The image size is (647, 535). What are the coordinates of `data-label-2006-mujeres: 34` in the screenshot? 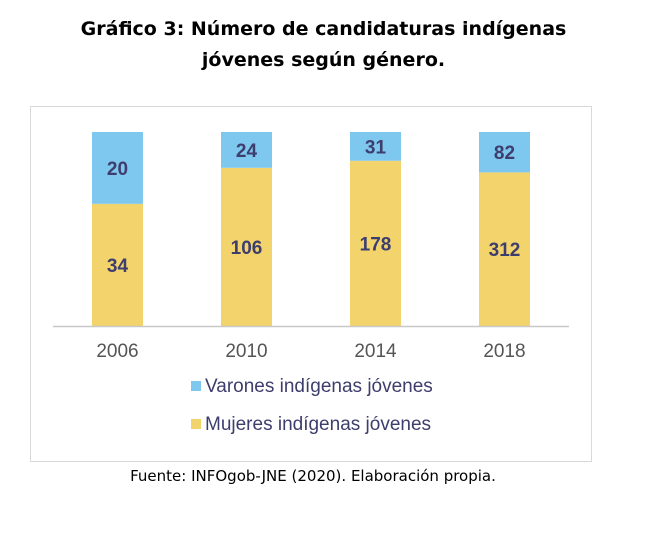 It's located at (118, 266).